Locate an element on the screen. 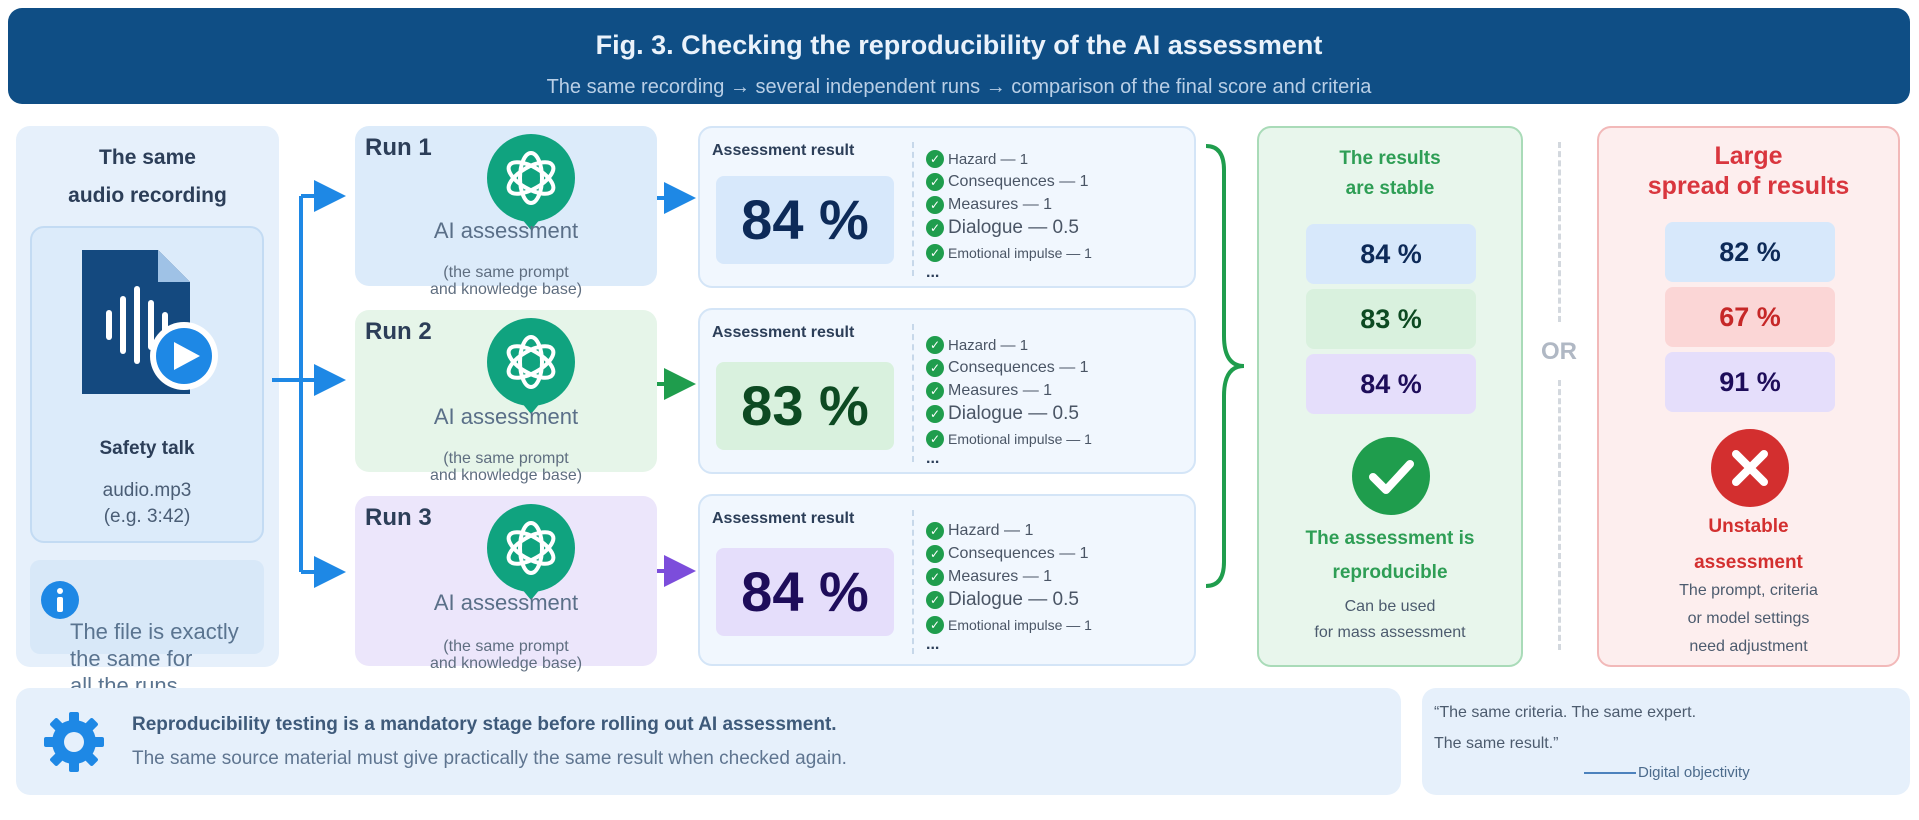 The image size is (1919, 820). stable-conclusion-line2: reproducible is located at coordinates (1390, 572).